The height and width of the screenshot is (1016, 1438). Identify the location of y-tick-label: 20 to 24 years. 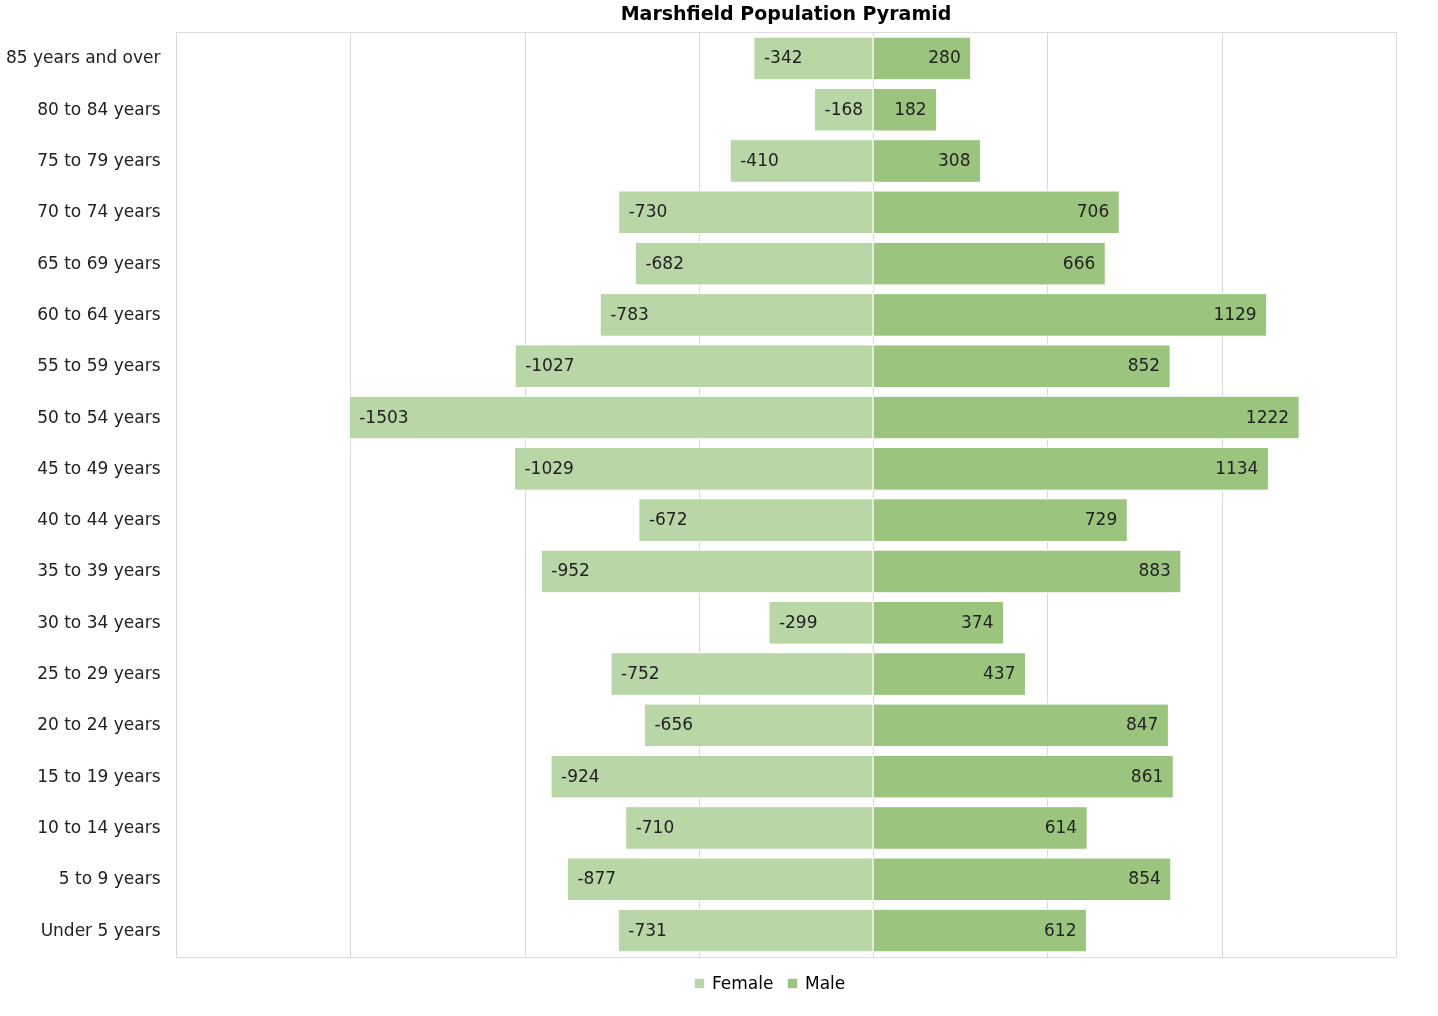
(99, 724).